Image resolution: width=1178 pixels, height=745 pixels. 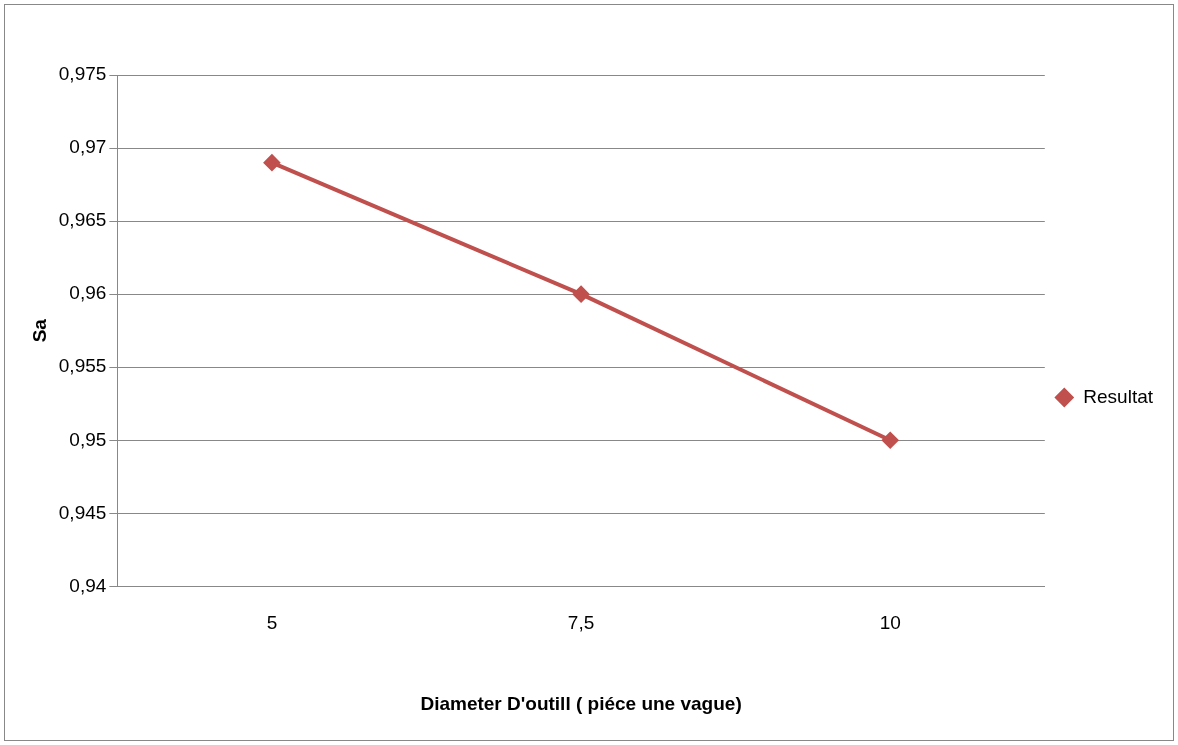 I want to click on y-tick-label: 0,95, so click(x=88, y=439).